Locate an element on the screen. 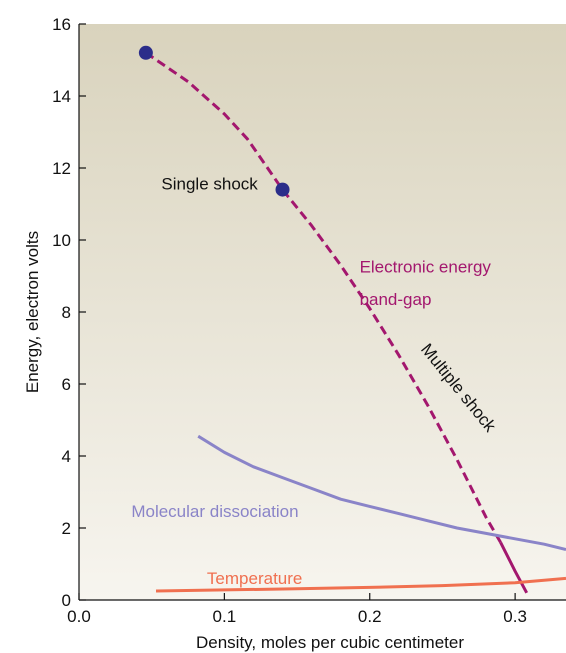  annotation-temperature: Temperature is located at coordinates (254, 578).